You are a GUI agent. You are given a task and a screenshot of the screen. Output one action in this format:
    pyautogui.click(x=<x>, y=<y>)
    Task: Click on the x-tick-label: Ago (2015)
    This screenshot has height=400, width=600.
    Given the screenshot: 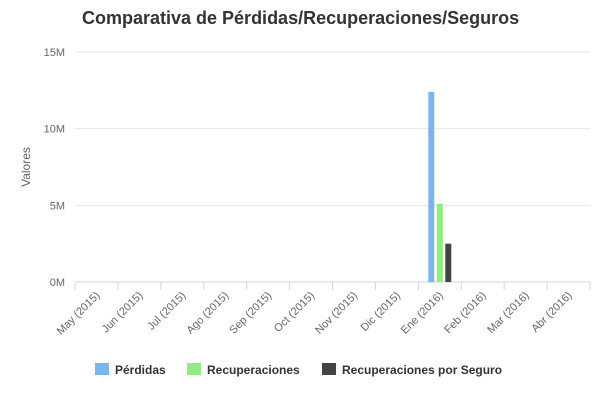 What is the action you would take?
    pyautogui.click(x=207, y=313)
    